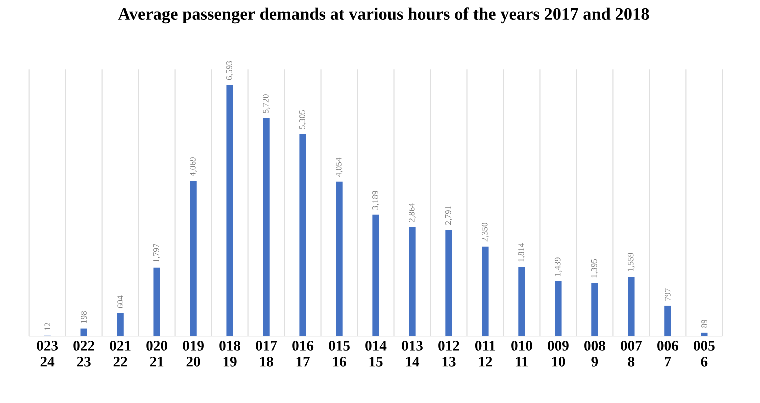 This screenshot has height=403, width=760. I want to click on x-tick-label: 016 17, so click(303, 354).